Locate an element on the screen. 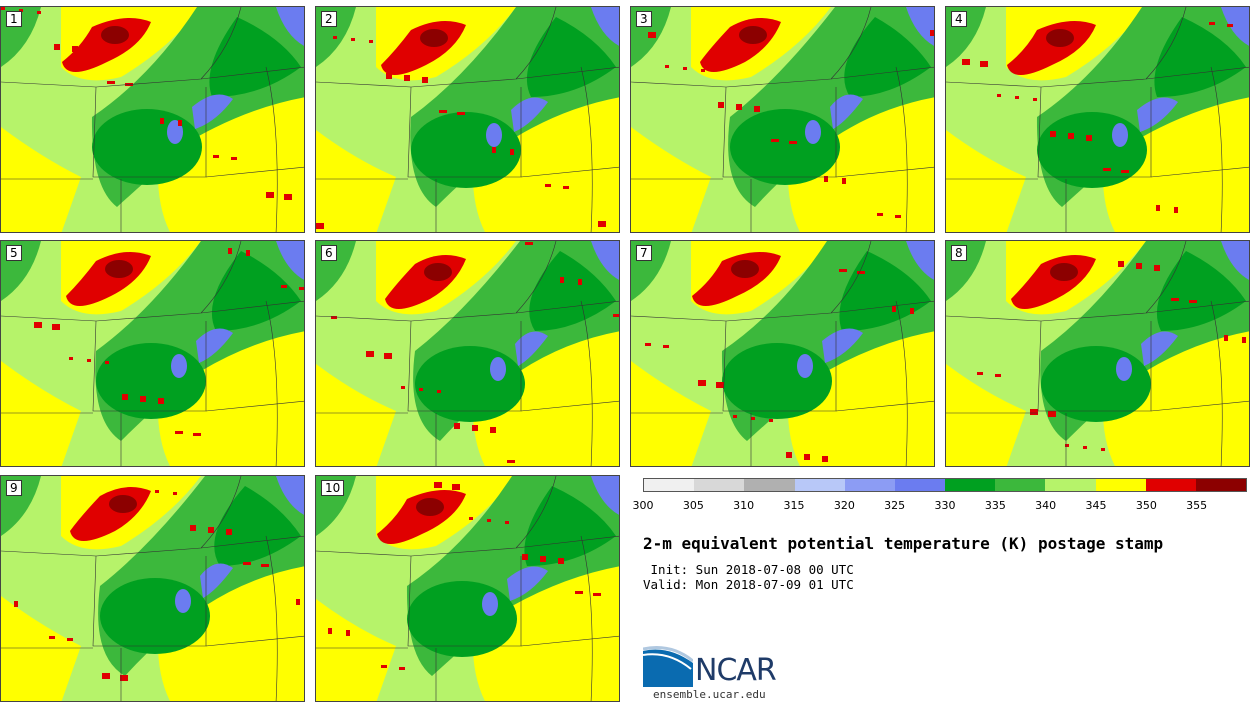  member-number-label: 10 is located at coordinates (333, 488).